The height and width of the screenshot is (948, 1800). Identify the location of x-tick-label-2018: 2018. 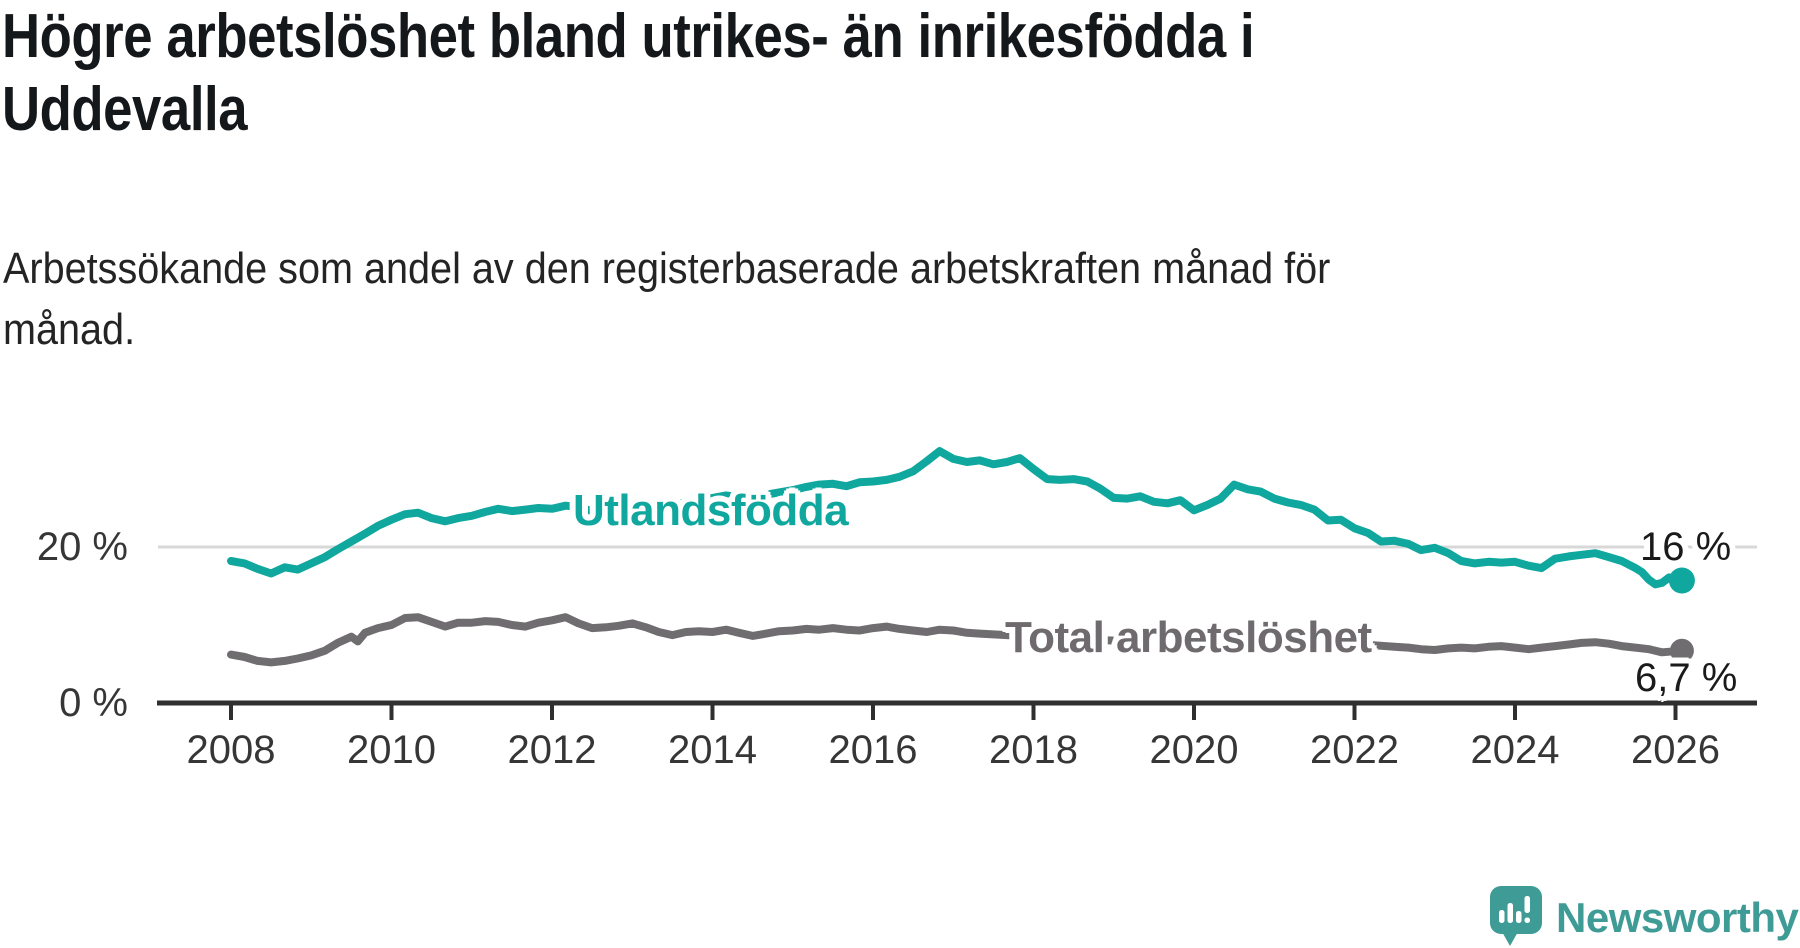
(1033, 750).